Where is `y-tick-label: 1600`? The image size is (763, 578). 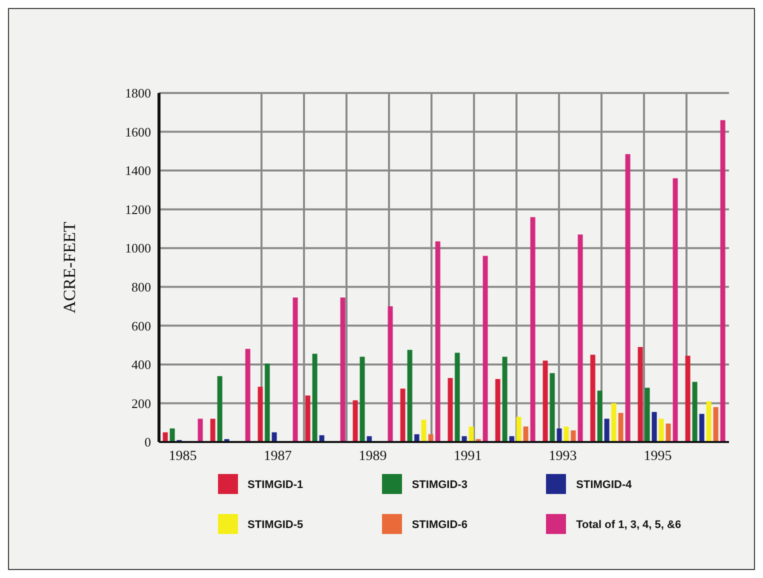 y-tick-label: 1600 is located at coordinates (138, 132).